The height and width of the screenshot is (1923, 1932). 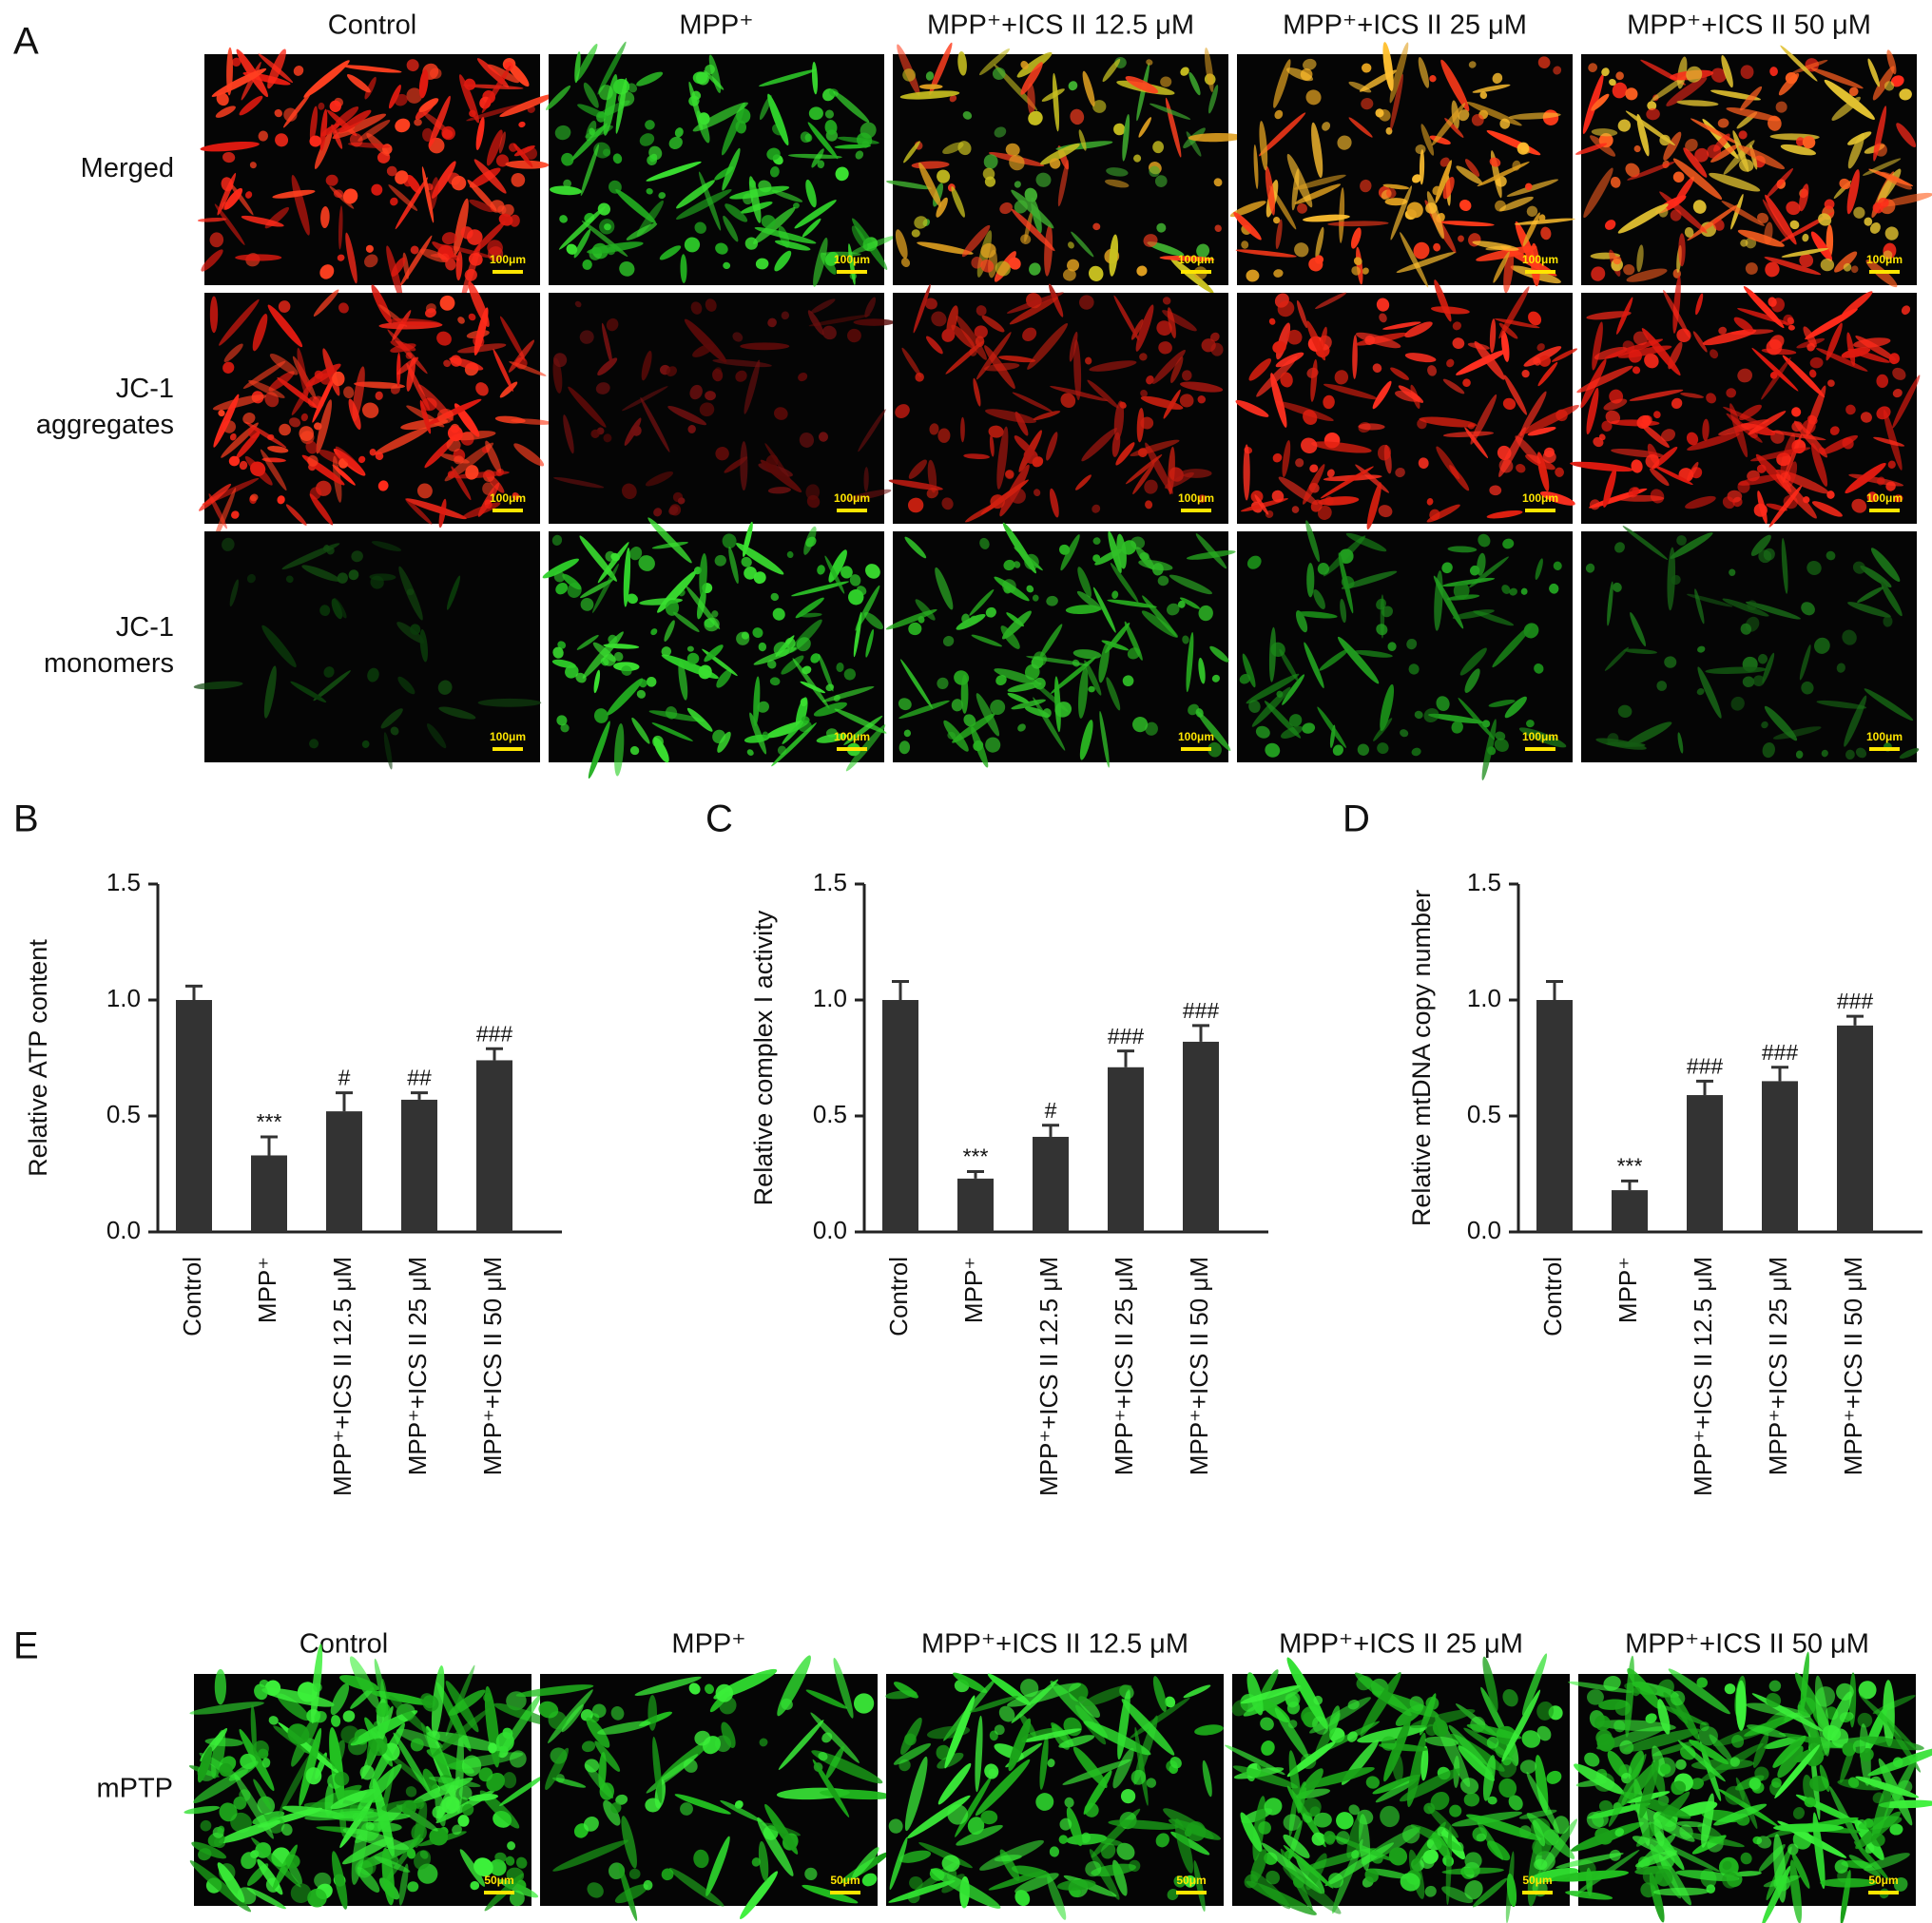 I want to click on panel-label: D, so click(x=1356, y=819).